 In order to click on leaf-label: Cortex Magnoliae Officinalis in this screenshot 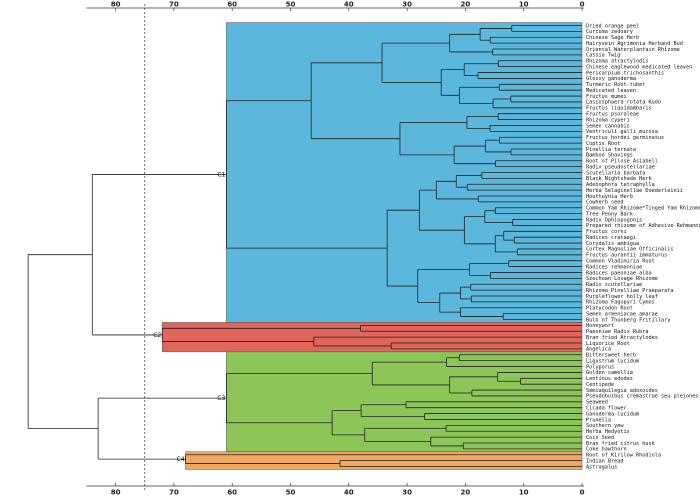, I will do `click(629, 250)`.